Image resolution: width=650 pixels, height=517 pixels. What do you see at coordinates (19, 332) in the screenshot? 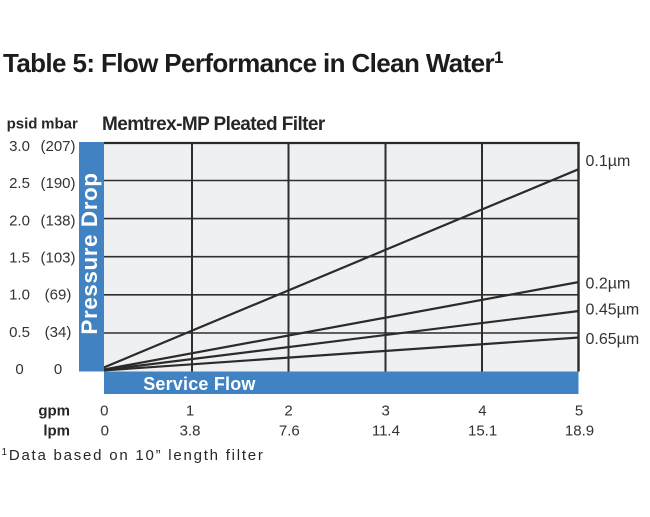
I see `svg-text: 0.5` at bounding box center [19, 332].